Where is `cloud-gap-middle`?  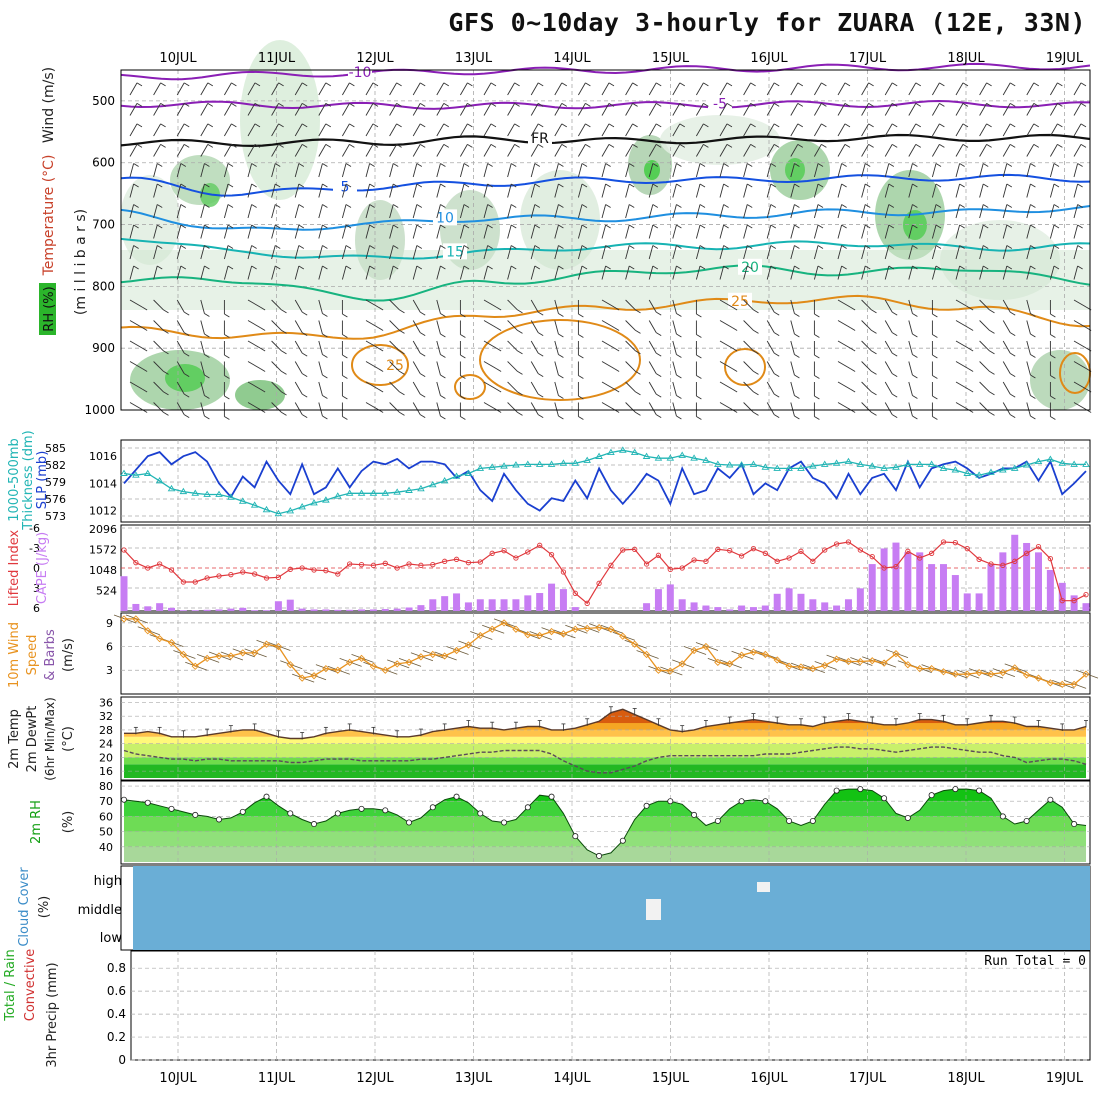
cloud-gap-middle is located at coordinates (653, 909).